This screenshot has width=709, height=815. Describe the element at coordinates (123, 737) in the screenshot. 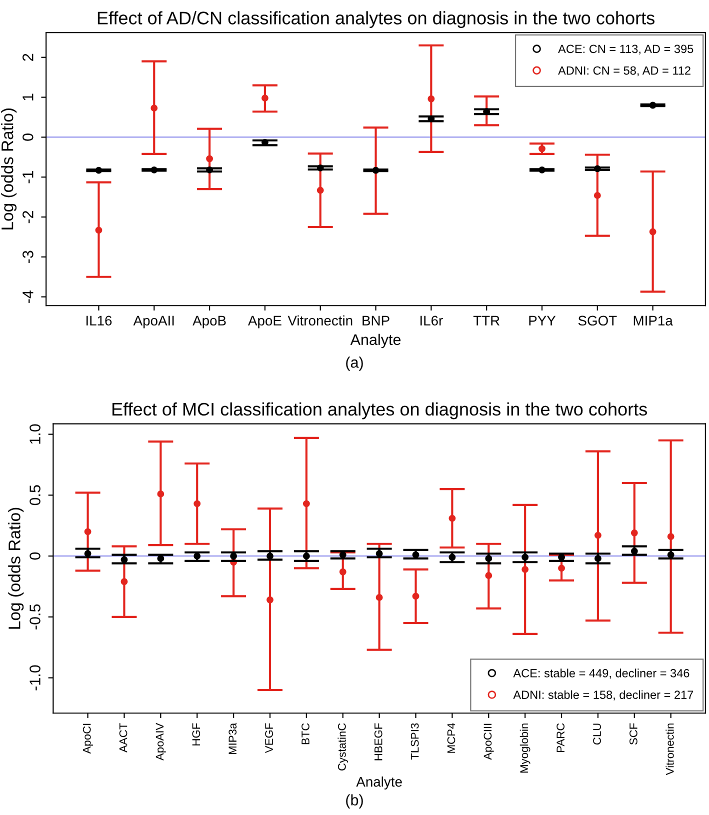

I see `x-tick-label: AACT` at that location.